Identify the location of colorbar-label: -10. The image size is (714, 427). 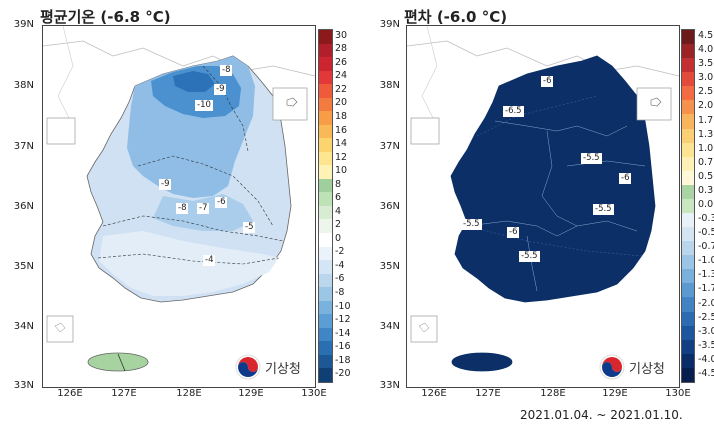
(343, 306).